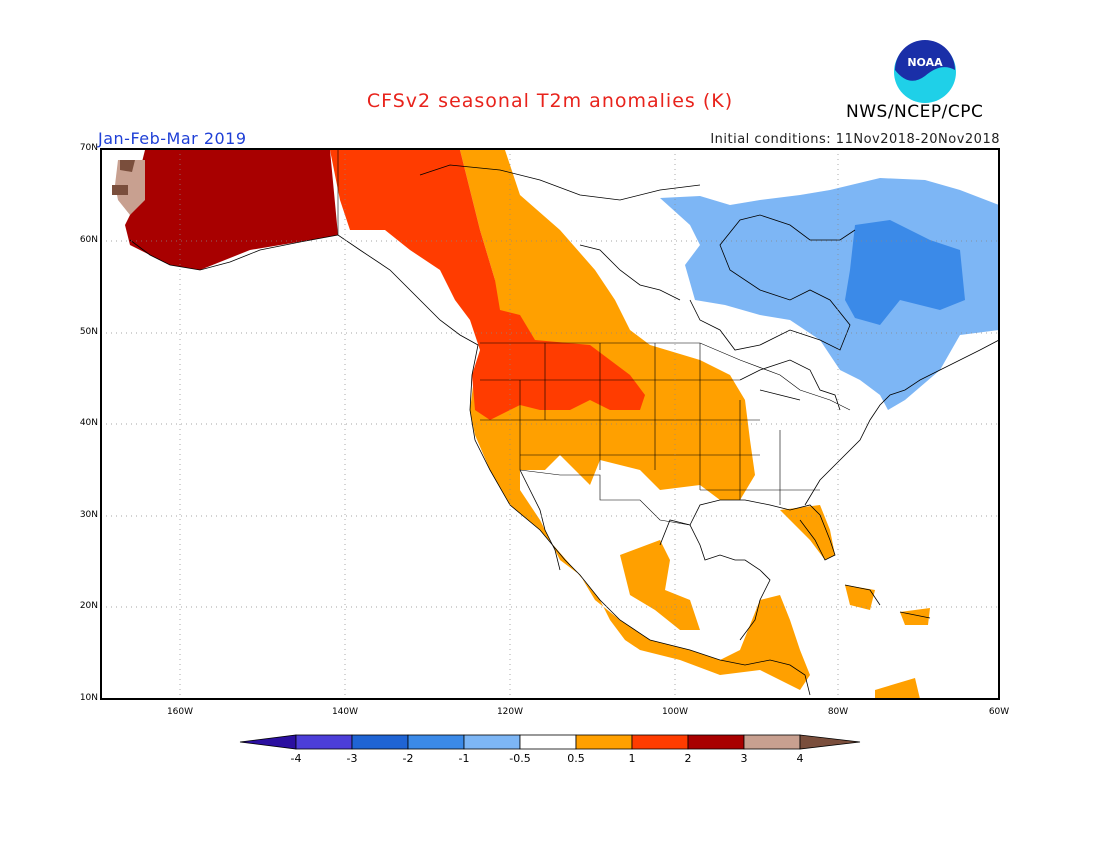 This screenshot has height=850, width=1100. I want to click on region-alaska-hot, so click(231, 210).